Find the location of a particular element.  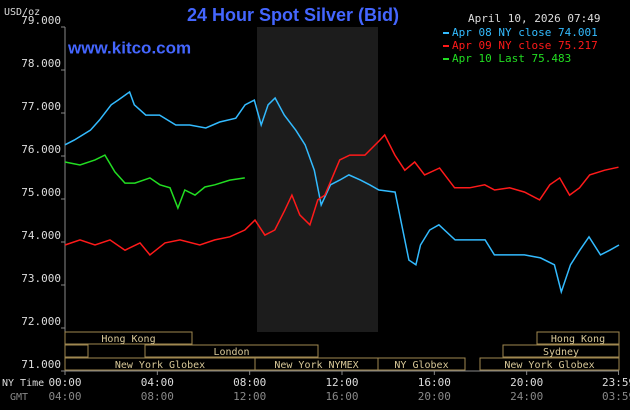

site-label: www.kitco.com is located at coordinates (129, 47).